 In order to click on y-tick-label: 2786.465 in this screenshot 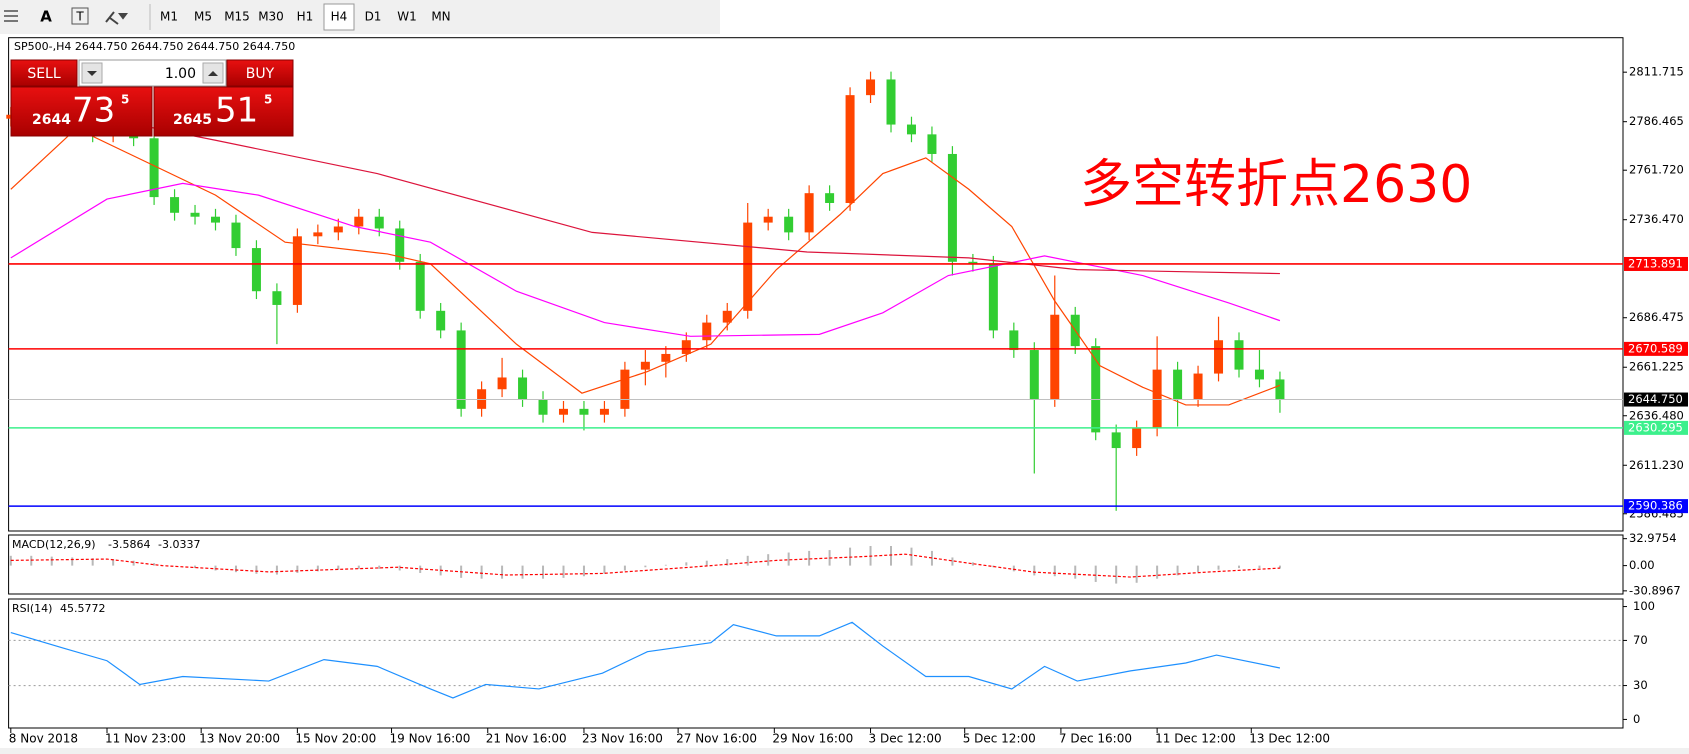, I will do `click(1656, 121)`.